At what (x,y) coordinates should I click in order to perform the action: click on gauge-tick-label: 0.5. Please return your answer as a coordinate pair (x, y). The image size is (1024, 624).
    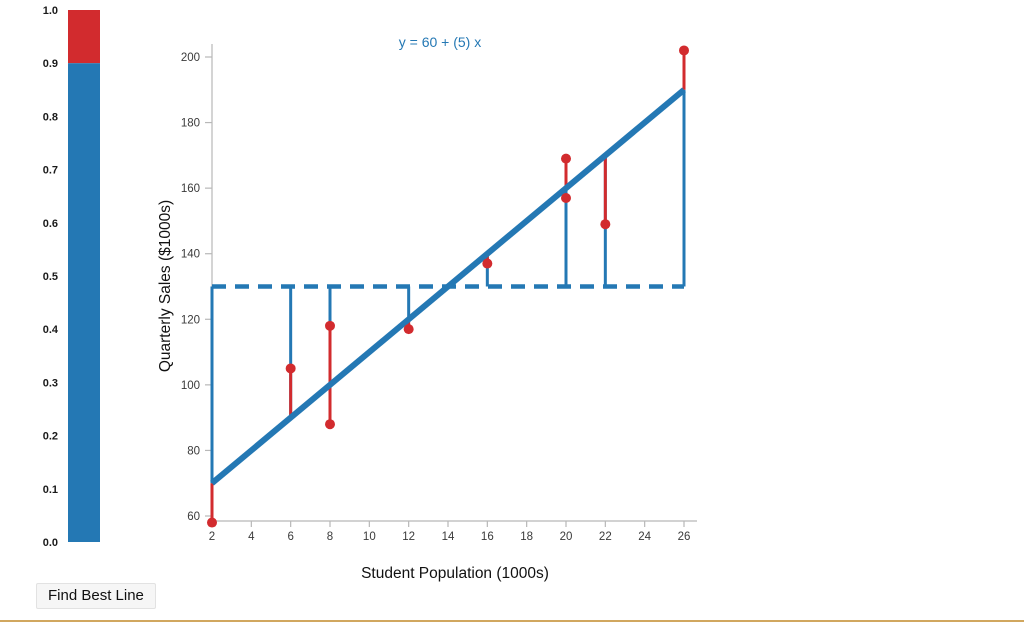
    Looking at the image, I should click on (50, 277).